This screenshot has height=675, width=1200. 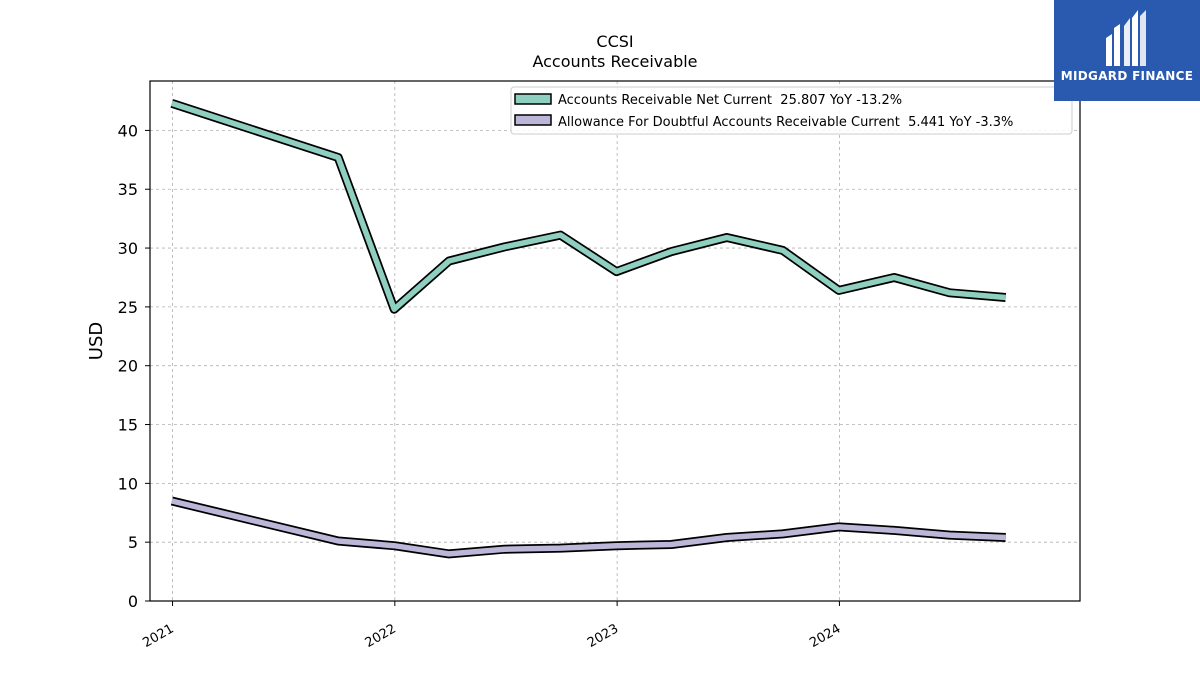 I want to click on legend-swatch-receivable, so click(x=533, y=99).